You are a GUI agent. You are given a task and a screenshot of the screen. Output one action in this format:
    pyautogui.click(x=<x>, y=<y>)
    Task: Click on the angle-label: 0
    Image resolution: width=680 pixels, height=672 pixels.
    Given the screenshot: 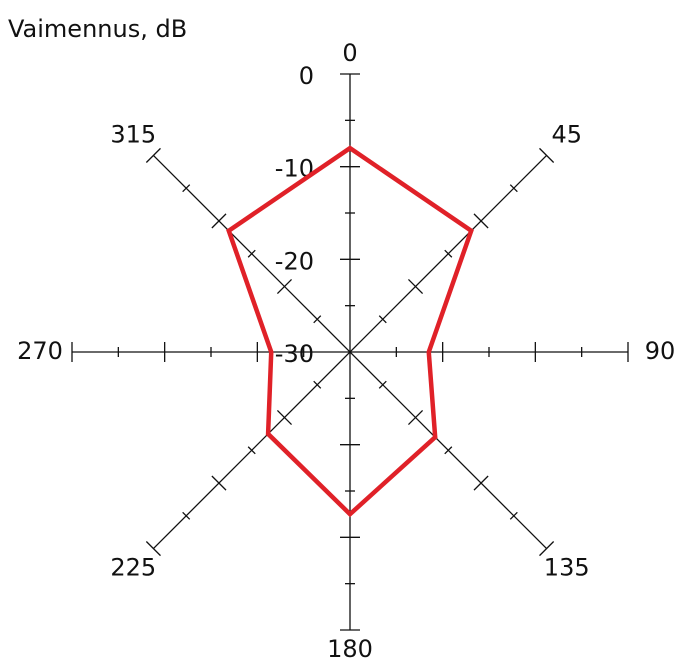 What is the action you would take?
    pyautogui.click(x=349, y=53)
    